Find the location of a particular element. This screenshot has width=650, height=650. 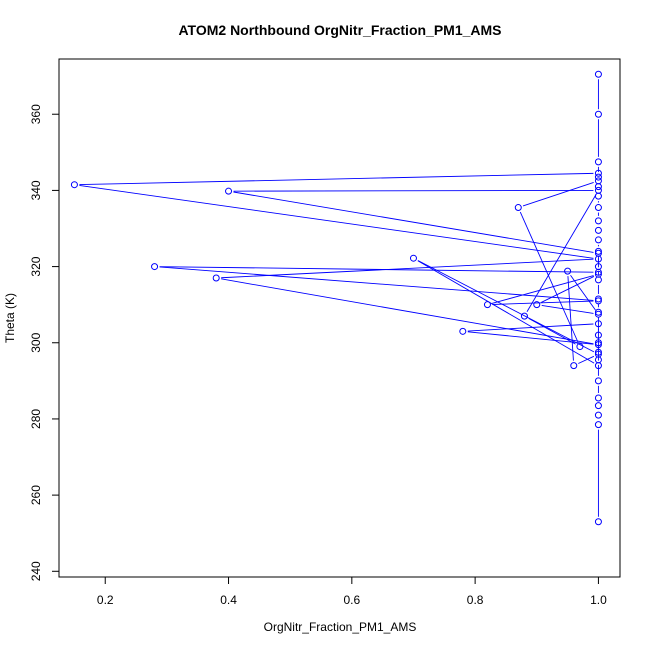

y-tick-label: 280 is located at coordinates (36, 419).